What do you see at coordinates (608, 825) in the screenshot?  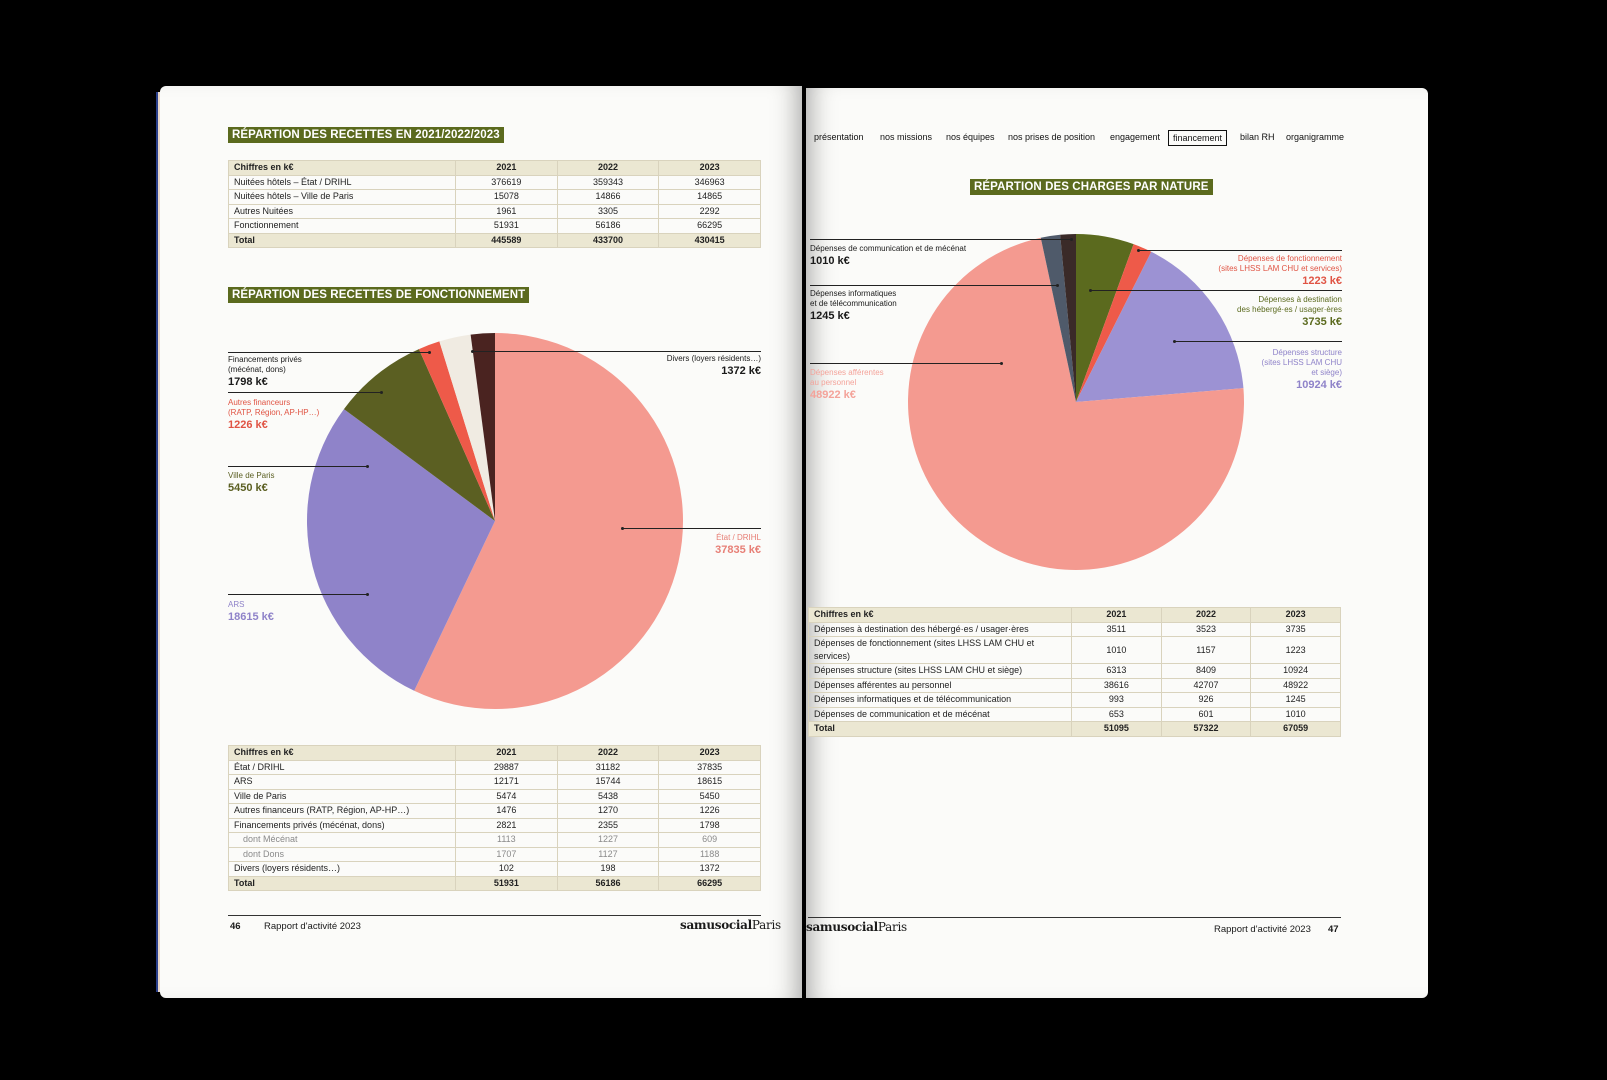 I see `table-cell: 2355` at bounding box center [608, 825].